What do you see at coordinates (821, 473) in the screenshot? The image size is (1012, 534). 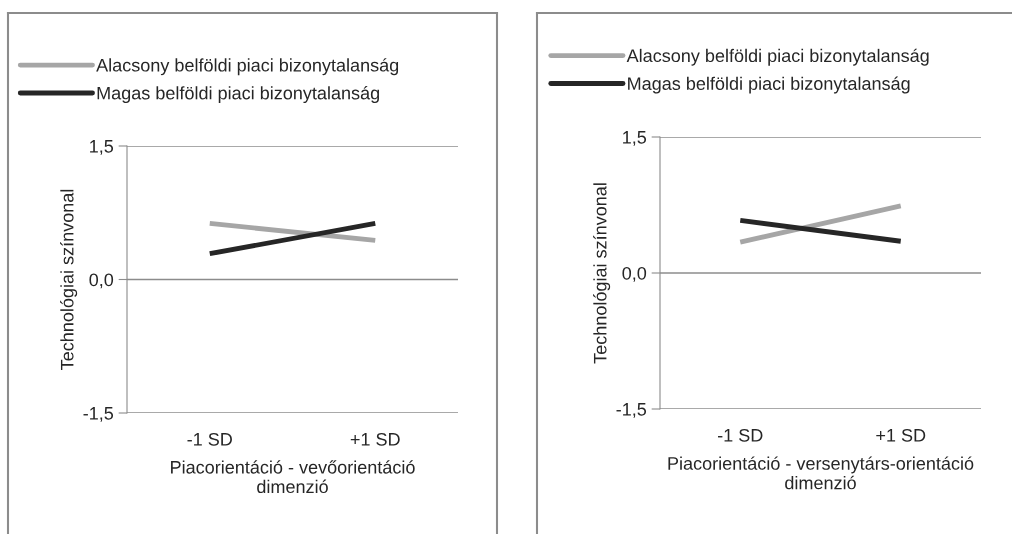 I see `x-axis-title: Piacorientáció - versenytárs-orientáció dimenzió` at bounding box center [821, 473].